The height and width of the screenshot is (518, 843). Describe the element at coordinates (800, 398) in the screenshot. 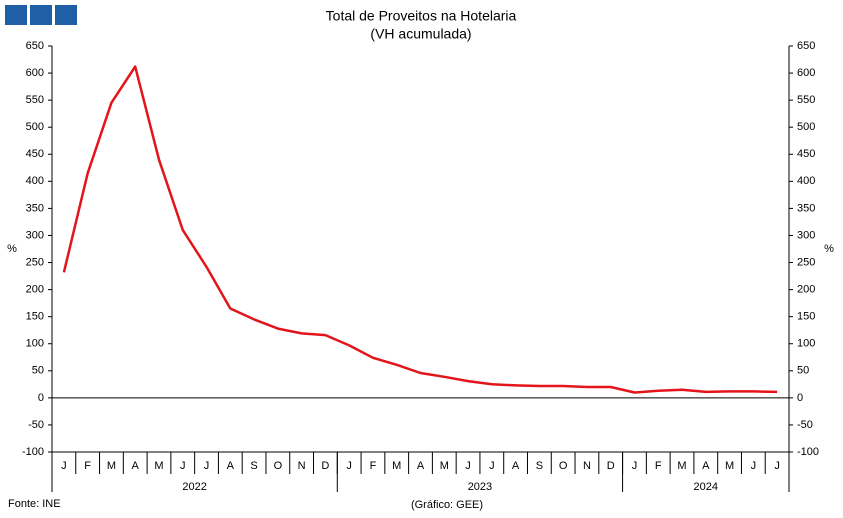

I see `y2-tick-label: 0` at that location.